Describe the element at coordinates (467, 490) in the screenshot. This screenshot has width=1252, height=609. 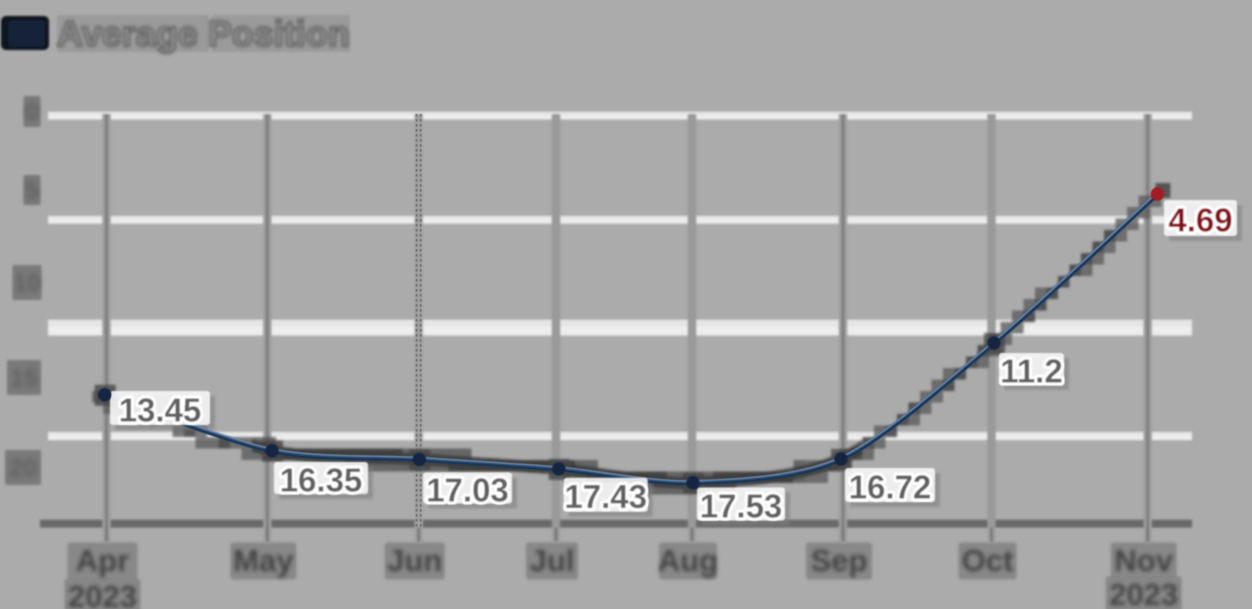
I see `svg-text: 17.03` at that location.